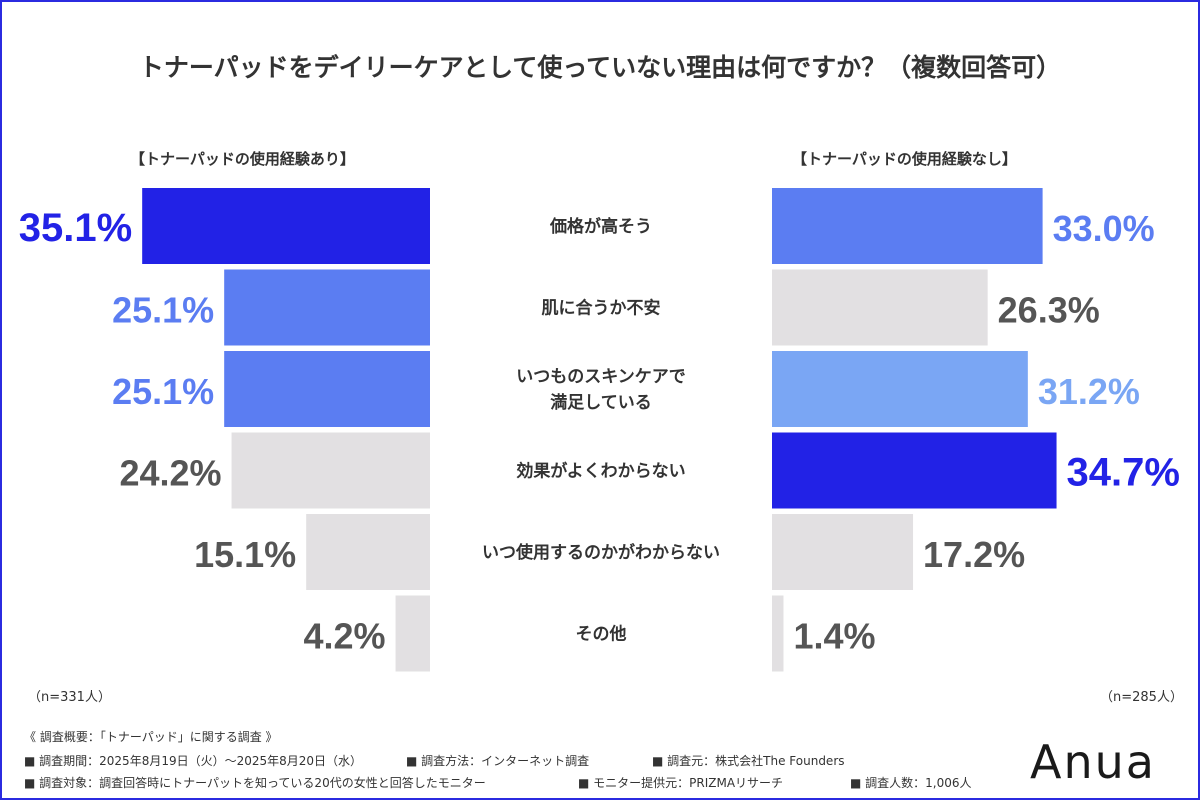  I want to click on category-label: 効果がよくわからない, so click(600, 471).